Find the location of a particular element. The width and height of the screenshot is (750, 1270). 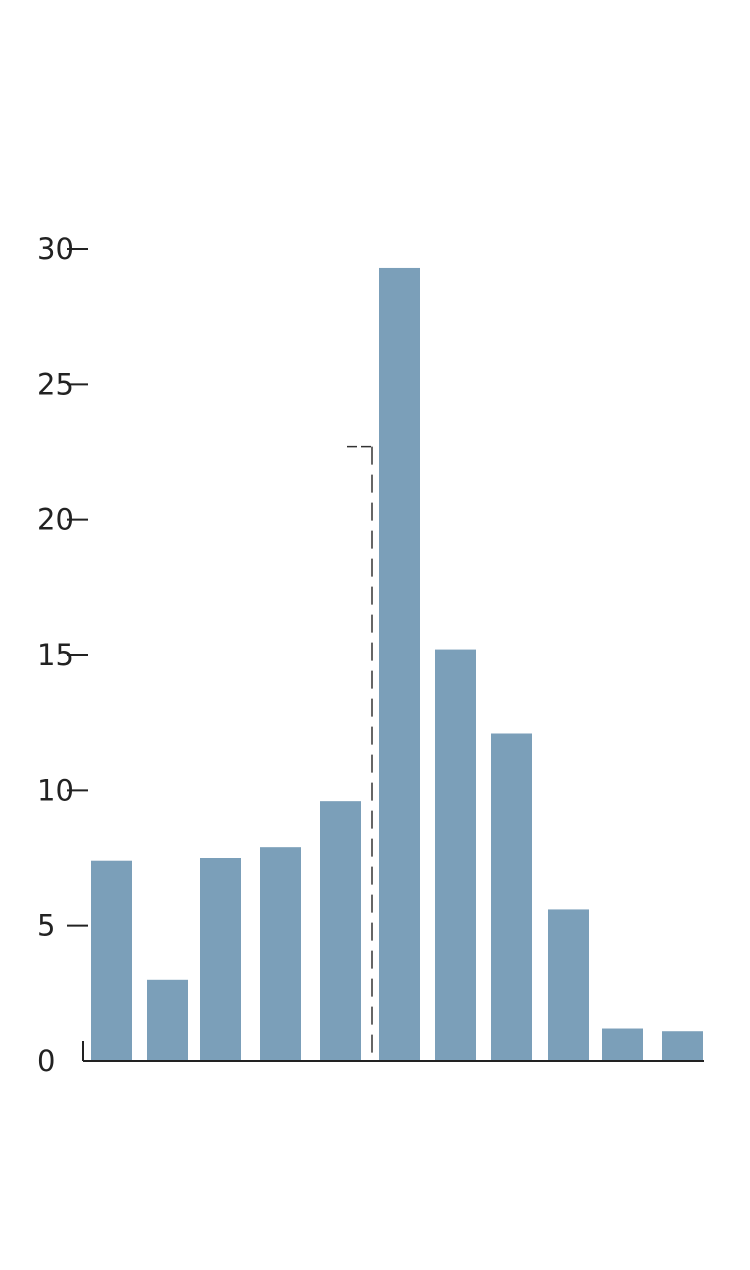

y-axis: 0 5 10 15 20 25 30 is located at coordinates (62, 655).